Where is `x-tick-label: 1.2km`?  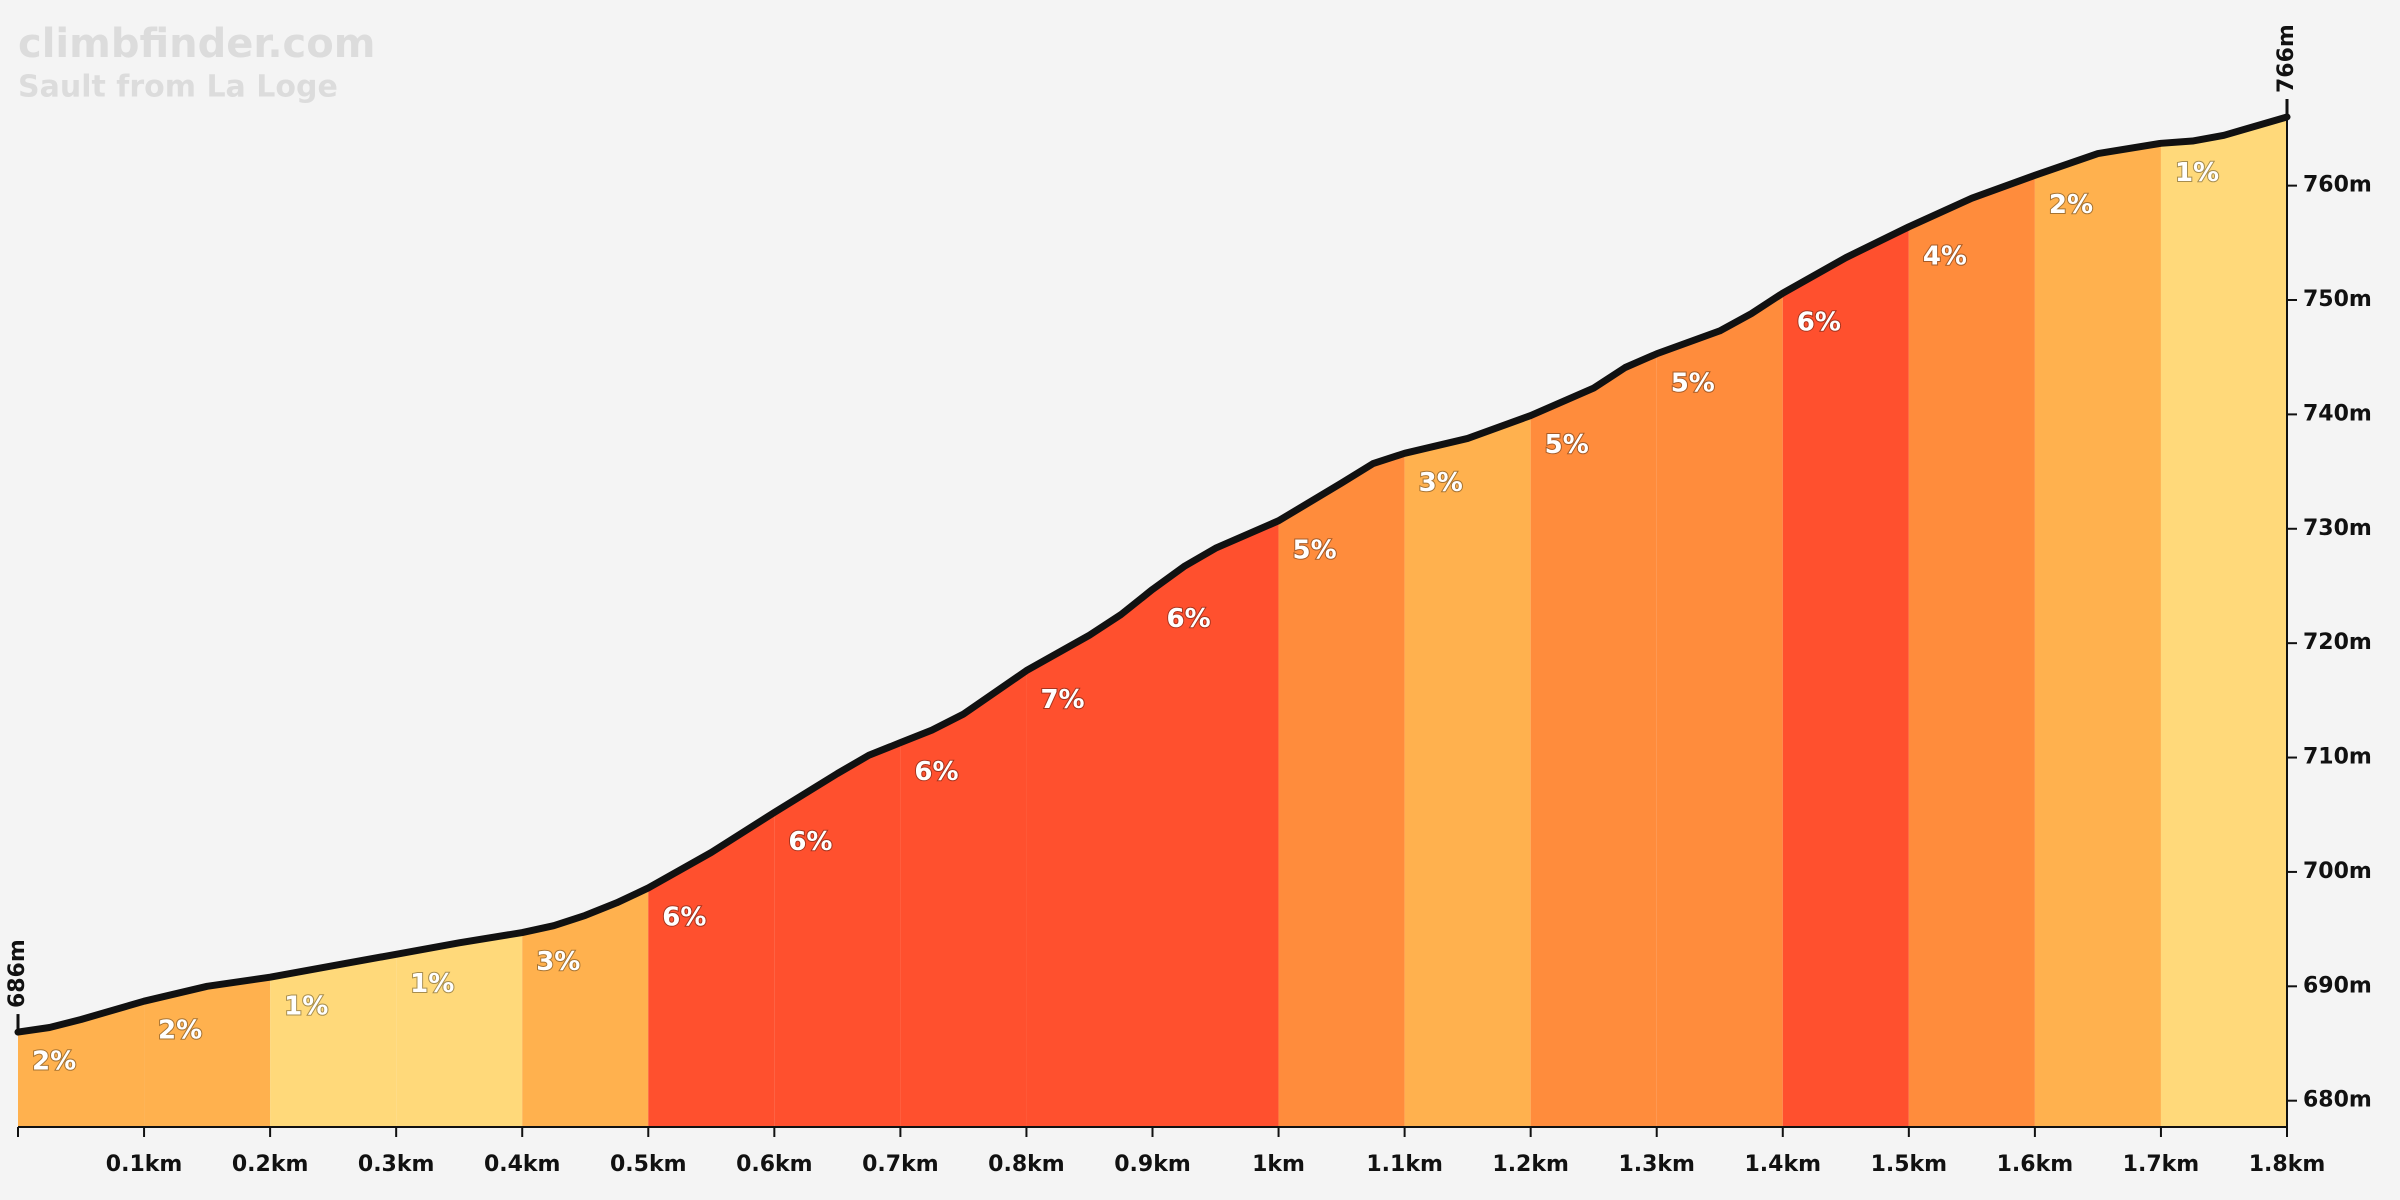 x-tick-label: 1.2km is located at coordinates (1530, 1164).